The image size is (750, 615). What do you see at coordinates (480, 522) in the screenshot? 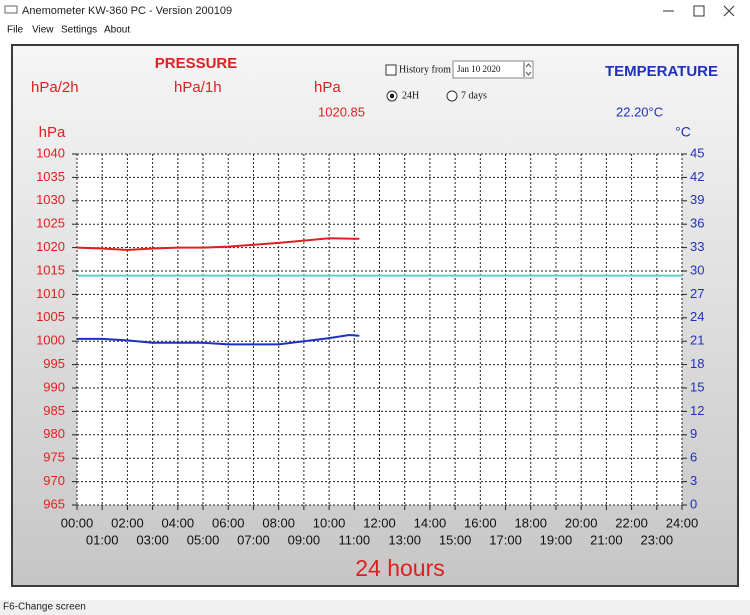
I see `x-tick-label: 16:00` at bounding box center [480, 522].